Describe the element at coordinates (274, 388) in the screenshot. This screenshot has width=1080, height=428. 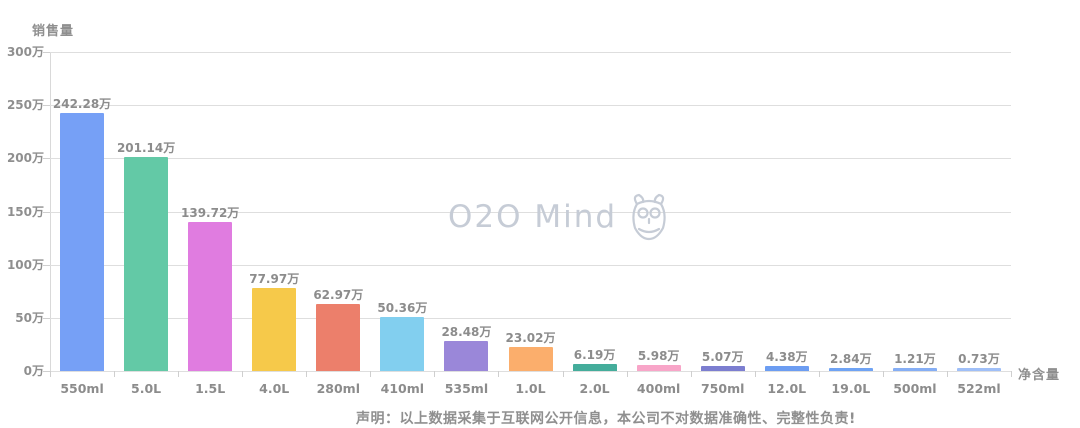
I see `x-tick-label: 4.0L` at that location.